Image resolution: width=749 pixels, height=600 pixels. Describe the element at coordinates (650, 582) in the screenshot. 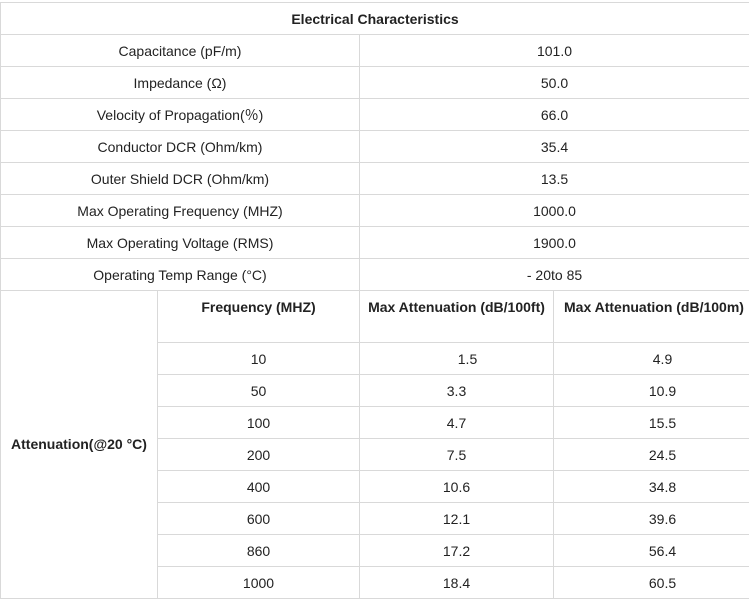

I see `attenuation-m-cell: 60.5` at that location.